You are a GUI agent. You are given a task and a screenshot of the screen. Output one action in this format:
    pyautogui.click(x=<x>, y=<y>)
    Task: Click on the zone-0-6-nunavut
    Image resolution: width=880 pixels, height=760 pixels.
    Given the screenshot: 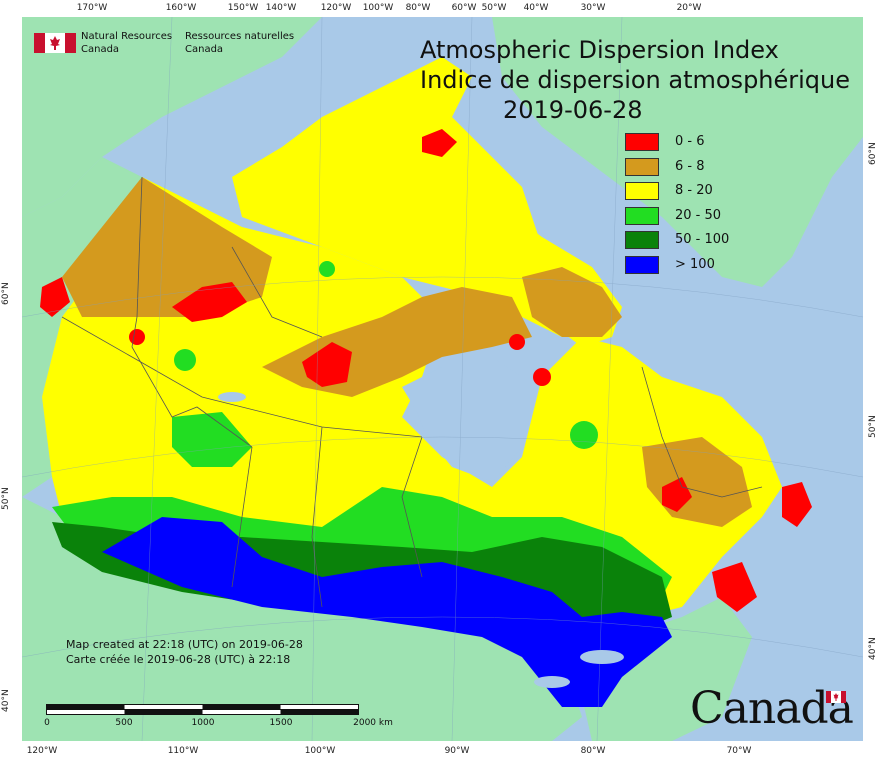 What is the action you would take?
    pyautogui.click(x=327, y=364)
    